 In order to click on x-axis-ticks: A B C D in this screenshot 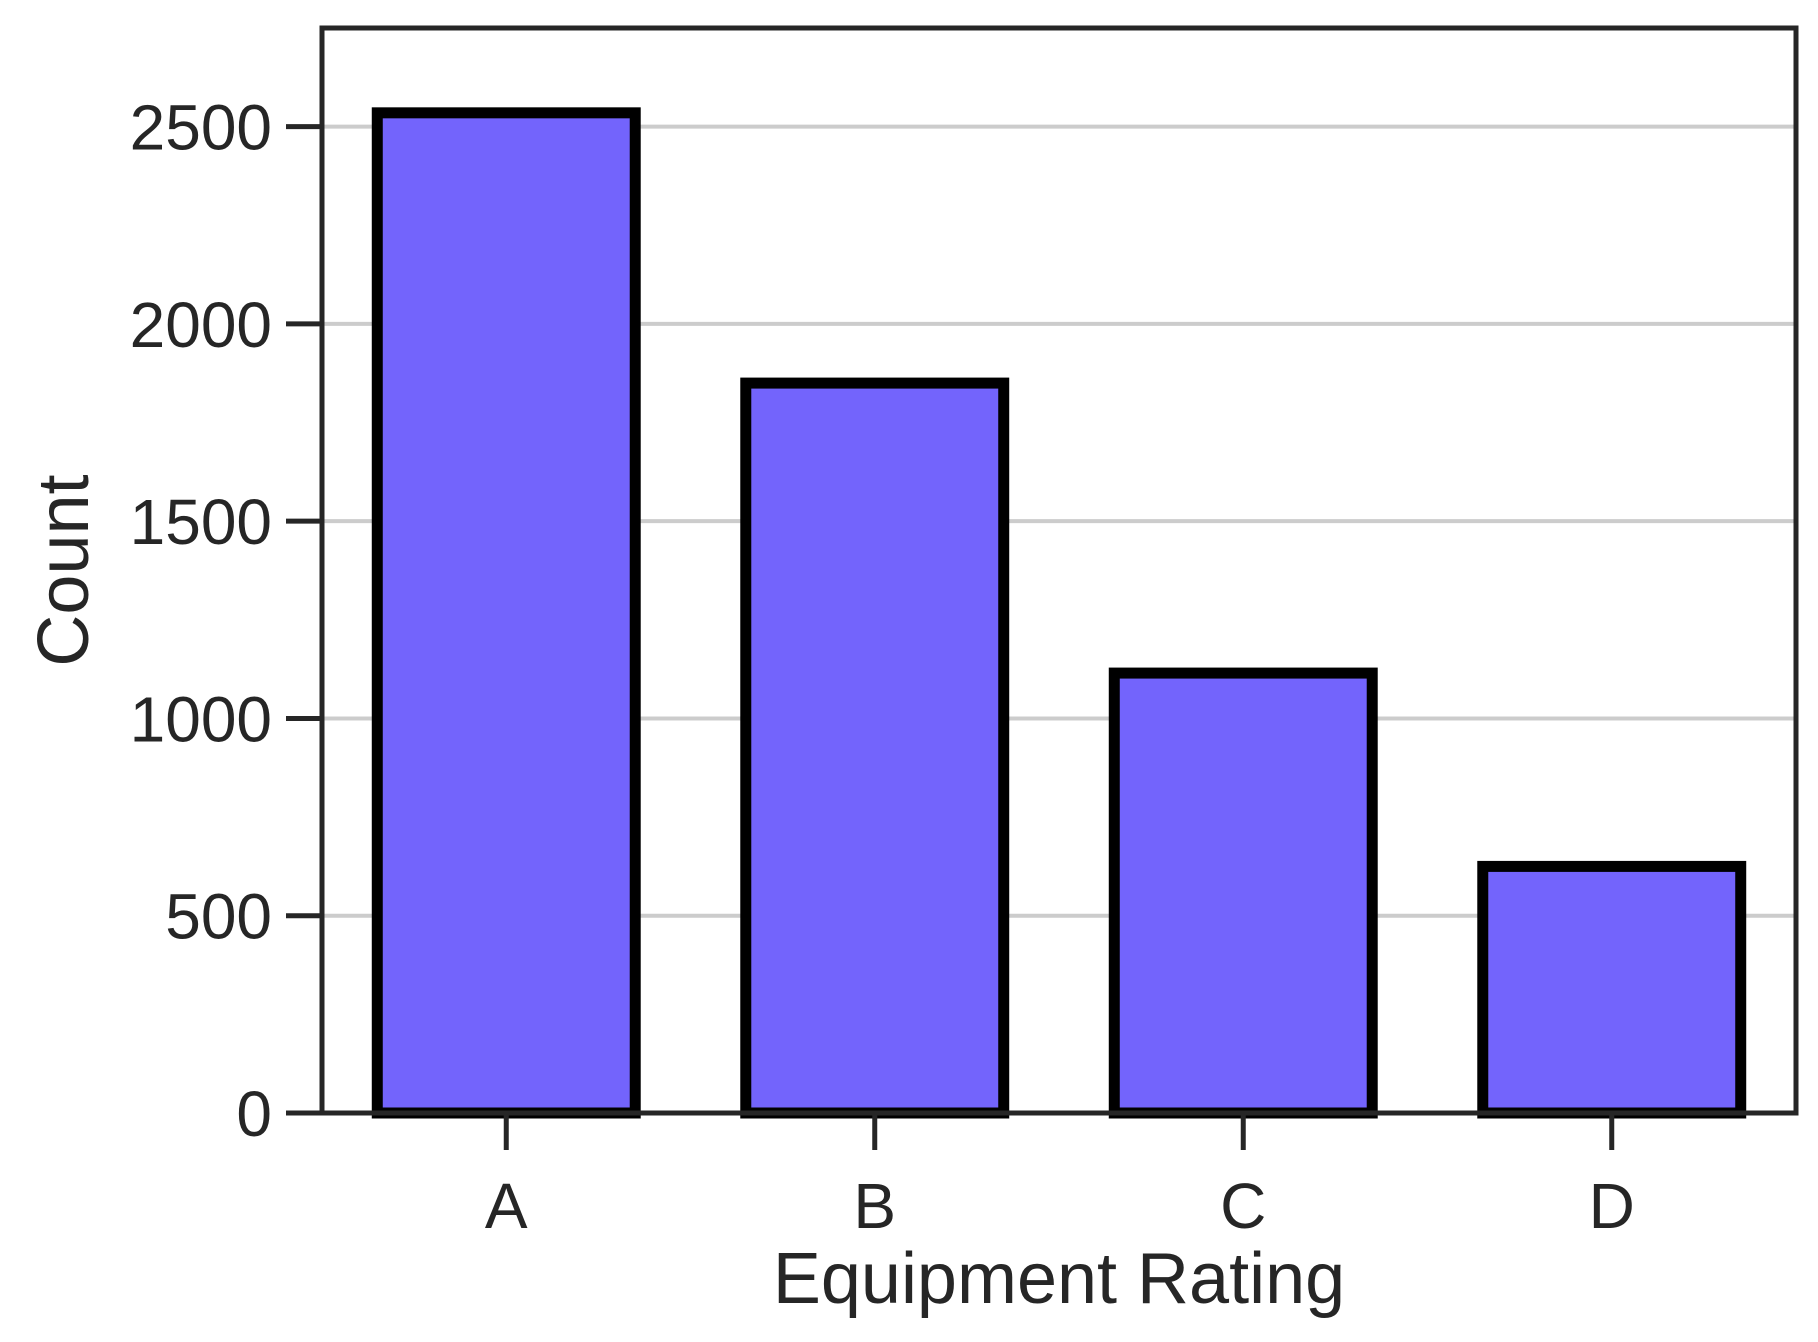, I will do `click(1060, 1177)`.